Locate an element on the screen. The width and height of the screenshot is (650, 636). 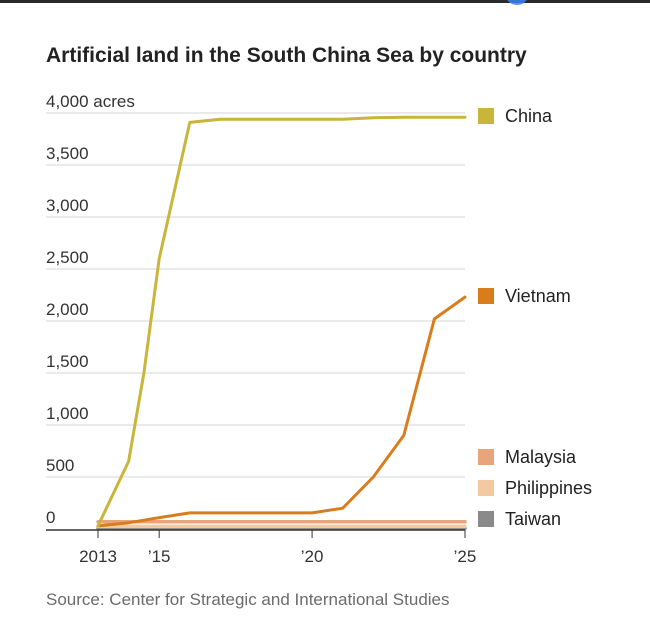
y-tick-label: 2,000 is located at coordinates (67, 309).